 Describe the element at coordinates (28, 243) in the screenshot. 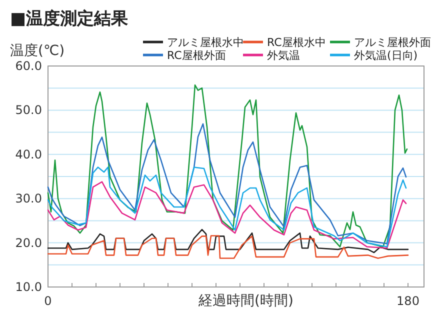

I see `y-tick-label: 20.0` at that location.